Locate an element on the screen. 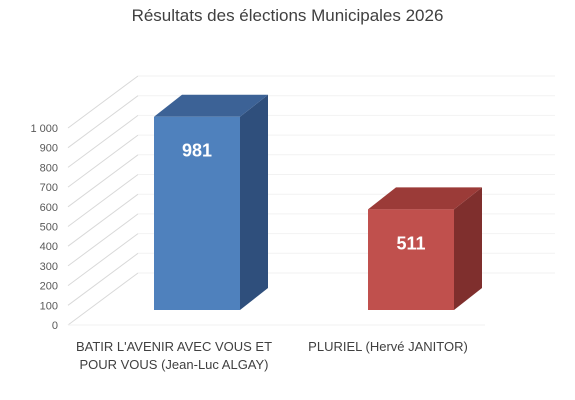  y-tick-label: 400 is located at coordinates (49, 247).